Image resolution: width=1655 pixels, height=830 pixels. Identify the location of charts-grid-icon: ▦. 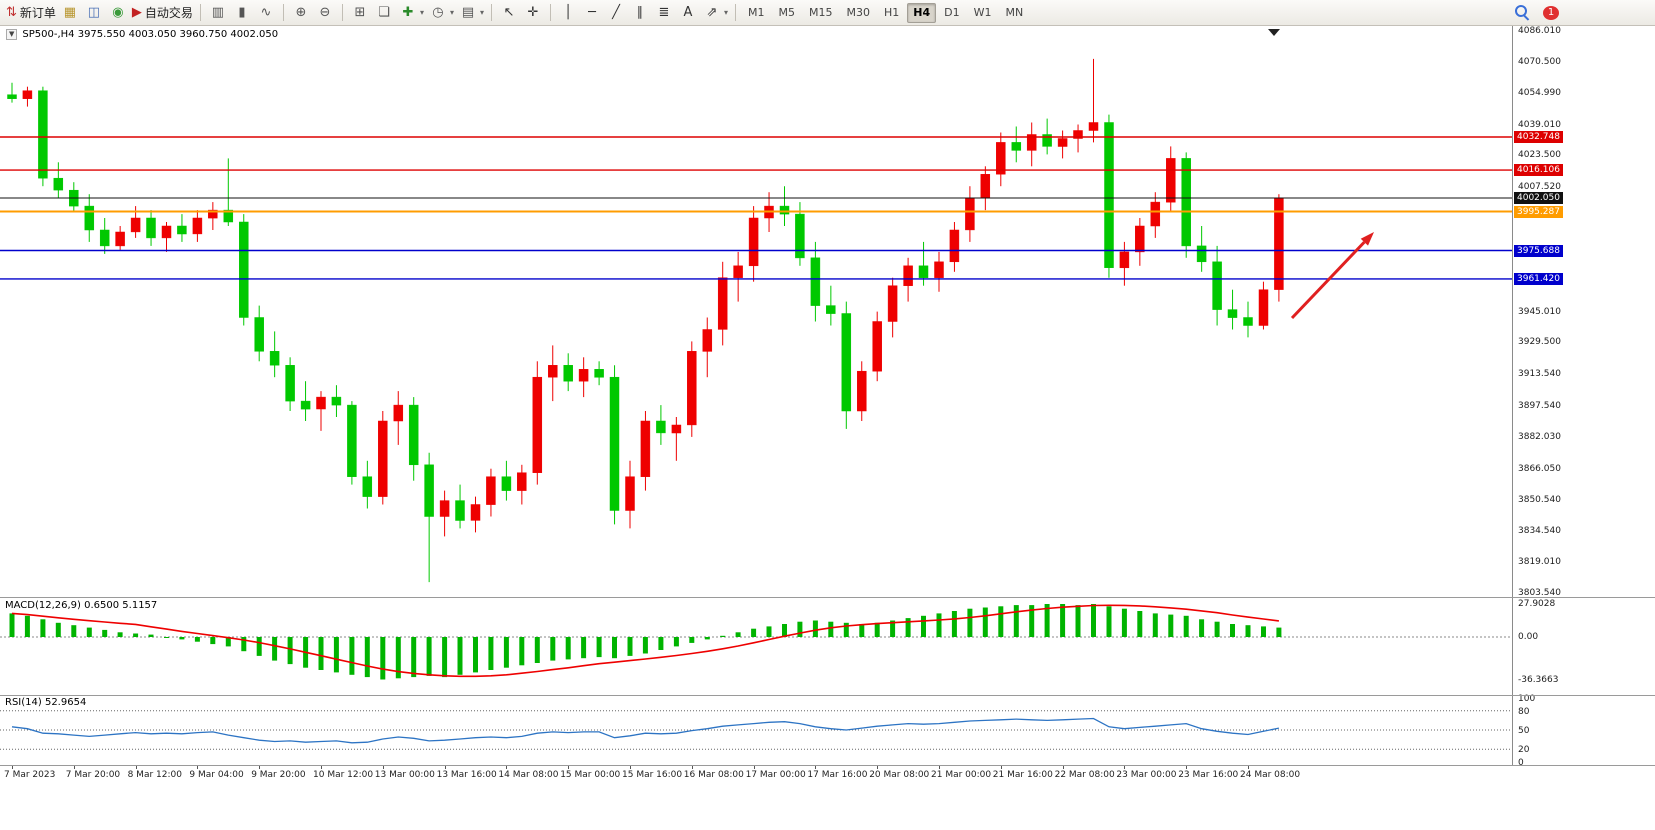
(70, 13).